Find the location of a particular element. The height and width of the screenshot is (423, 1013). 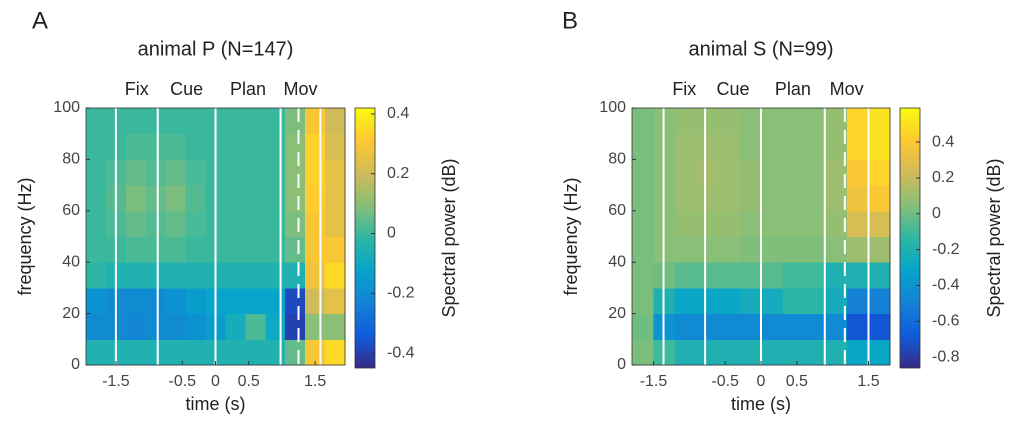

colorbar is located at coordinates (910, 238).